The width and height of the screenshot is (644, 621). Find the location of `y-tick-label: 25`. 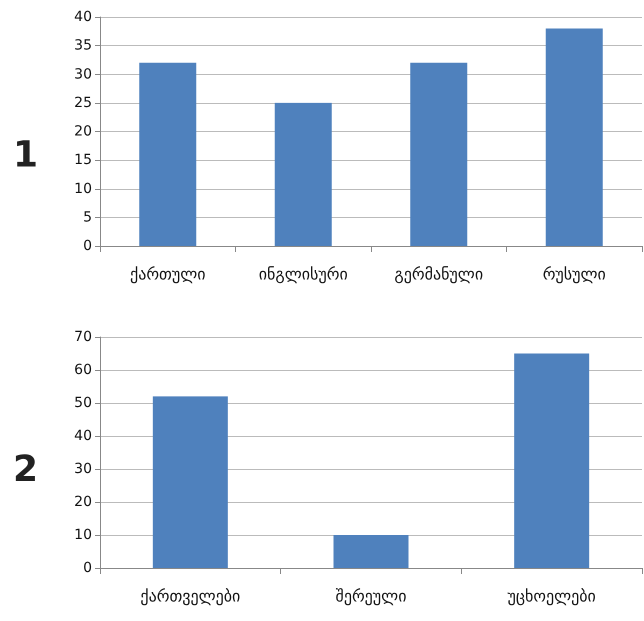

y-tick-label: 25 is located at coordinates (83, 102).